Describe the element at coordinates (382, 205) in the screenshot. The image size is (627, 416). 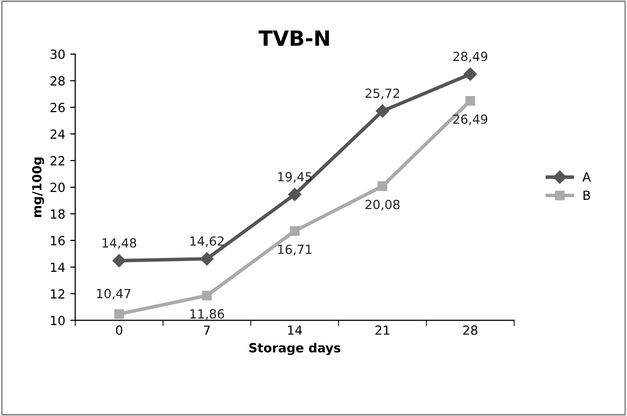
I see `data-label: 20,08` at that location.